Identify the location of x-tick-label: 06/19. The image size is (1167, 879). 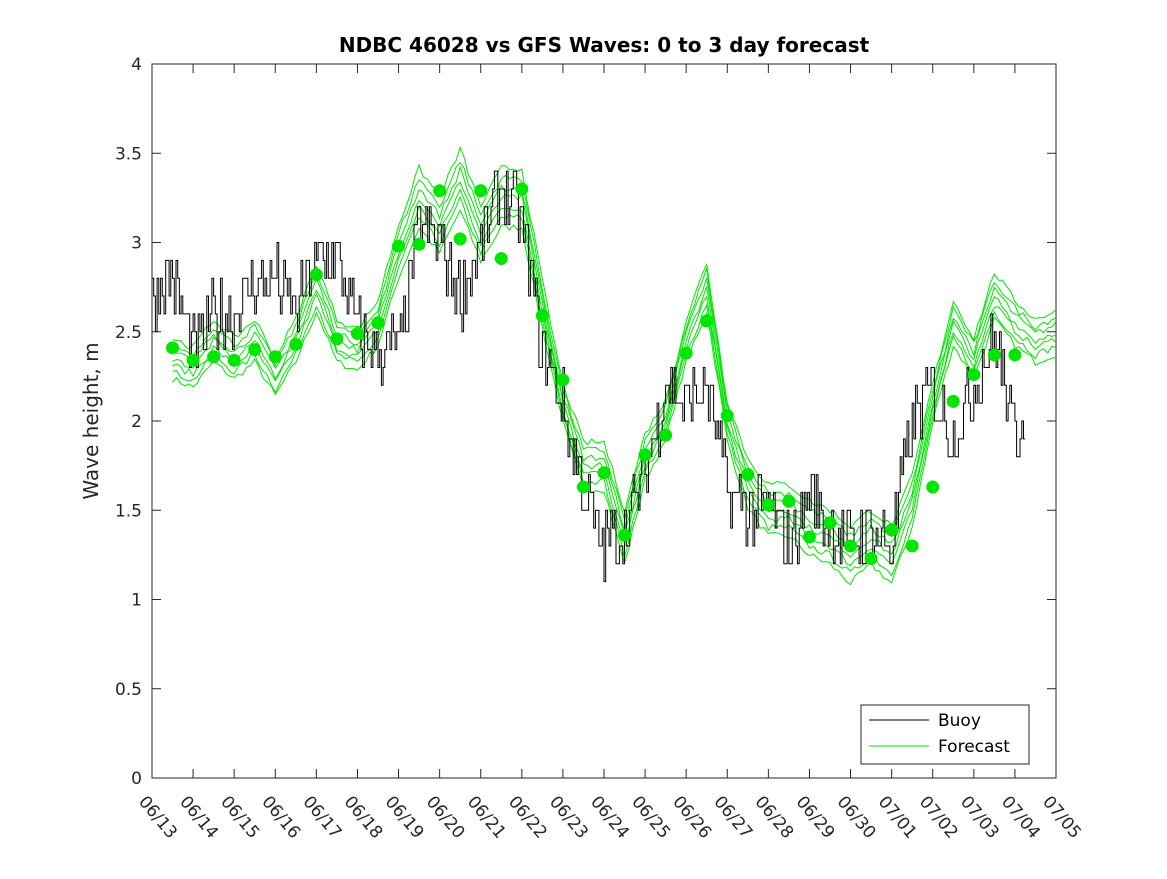
(404, 817).